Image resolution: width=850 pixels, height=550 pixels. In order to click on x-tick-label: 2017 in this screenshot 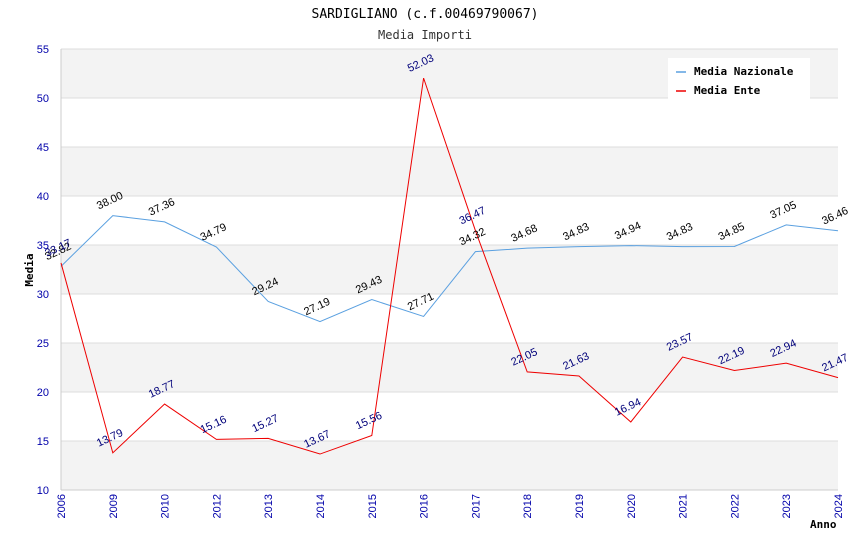, I will do `click(476, 506)`.